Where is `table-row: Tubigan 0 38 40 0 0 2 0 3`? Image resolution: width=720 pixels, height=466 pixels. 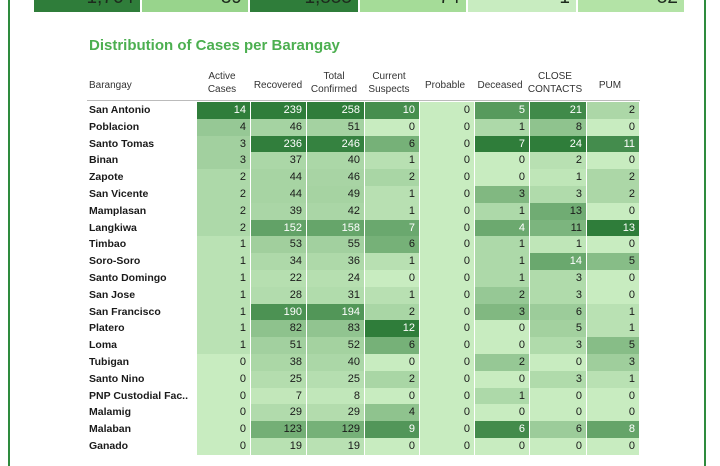
table-row: Tubigan 0 38 40 0 0 2 0 3 is located at coordinates (363, 362).